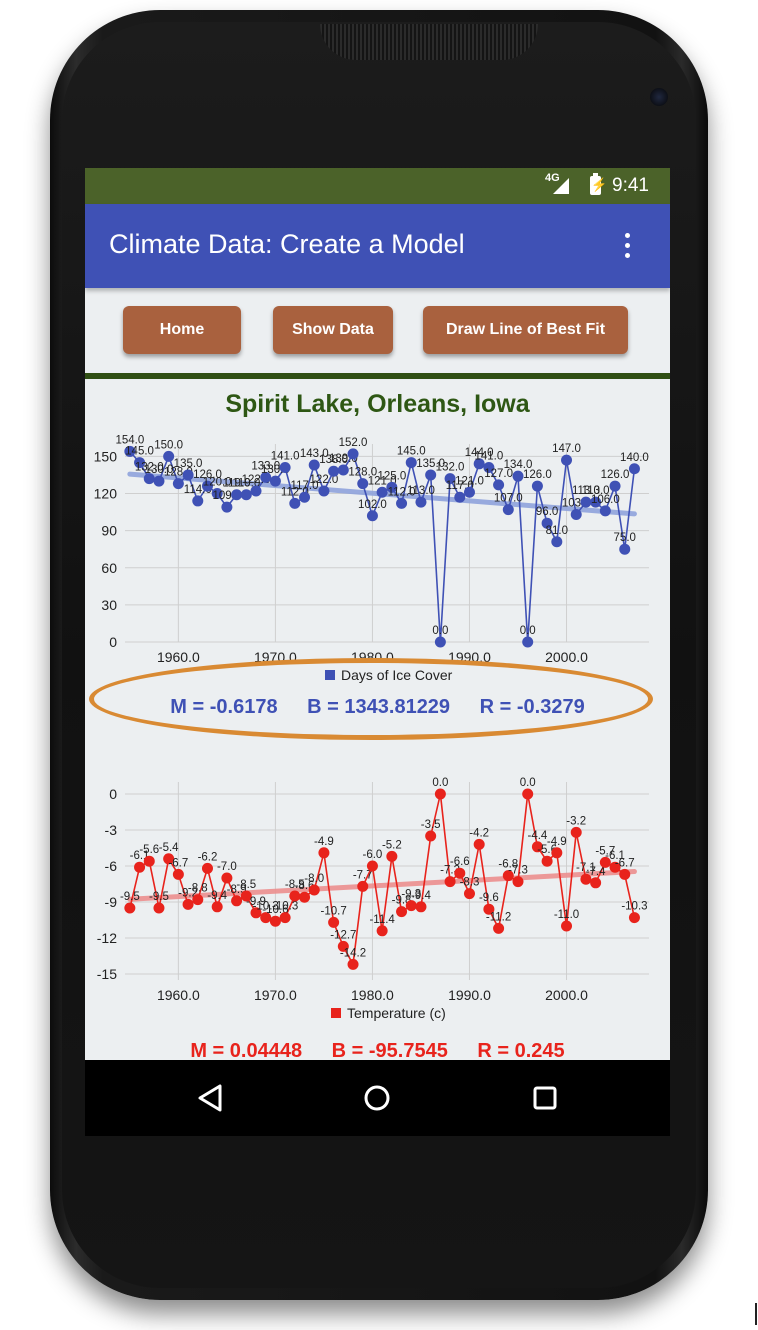 This screenshot has height=1330, width=758. What do you see at coordinates (508, 499) in the screenshot?
I see `ice-data-label: 107.0` at bounding box center [508, 499].